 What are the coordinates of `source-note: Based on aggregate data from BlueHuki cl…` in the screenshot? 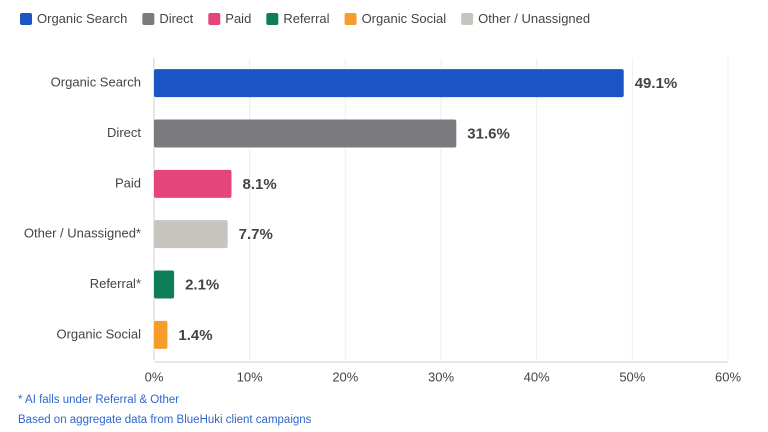 It's located at (165, 420).